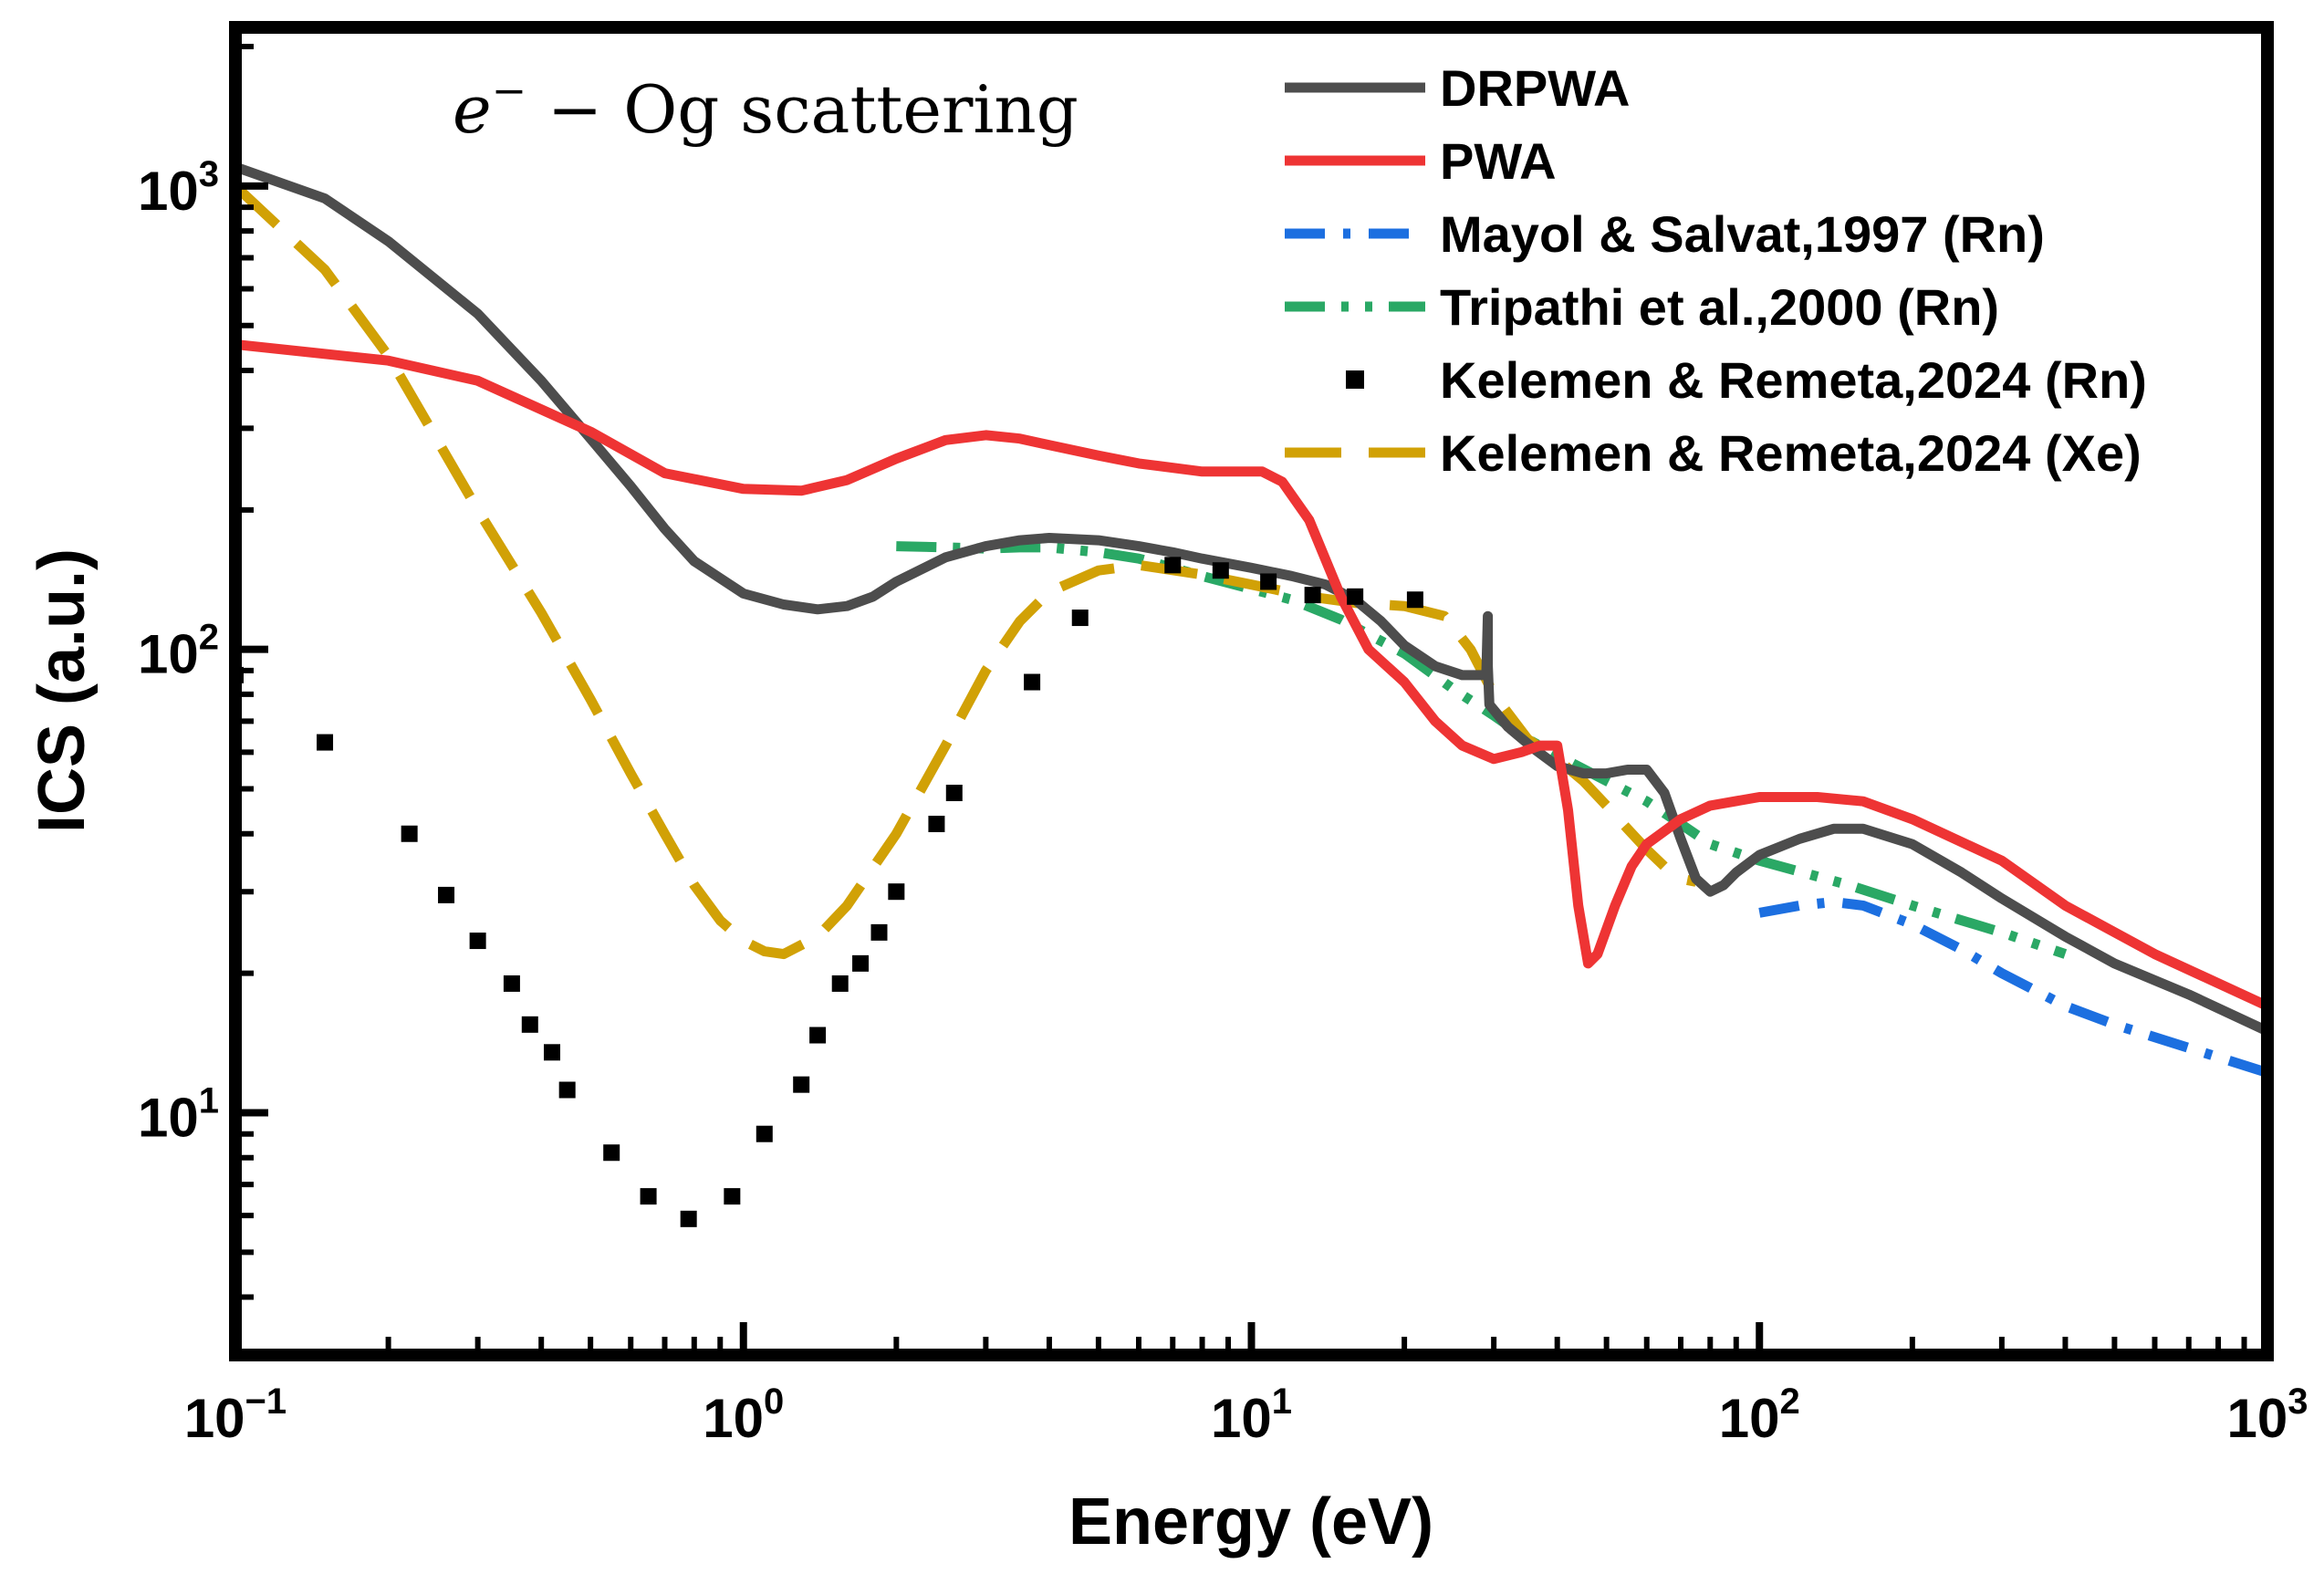 This screenshot has height=1574, width=2324. What do you see at coordinates (1742, 234) in the screenshot?
I see `legend-label: Mayol & Salvat,1997 (Rn)` at bounding box center [1742, 234].